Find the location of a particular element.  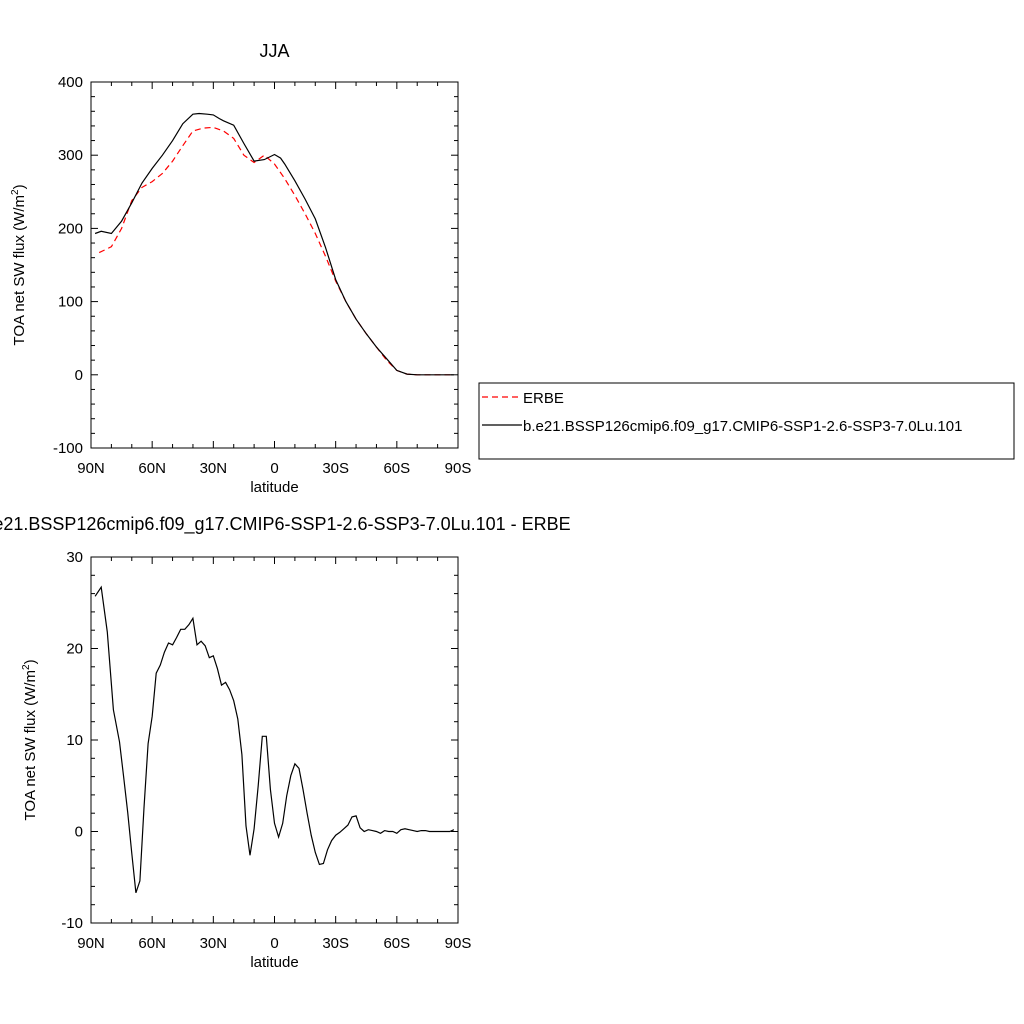

top-panel-series-line-model is located at coordinates (274, 244).